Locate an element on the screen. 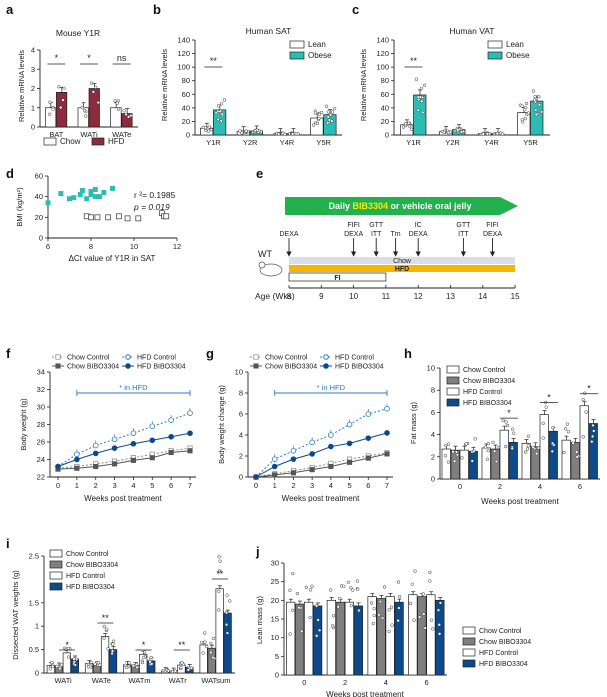  x-tick-label: 0 is located at coordinates (304, 682).